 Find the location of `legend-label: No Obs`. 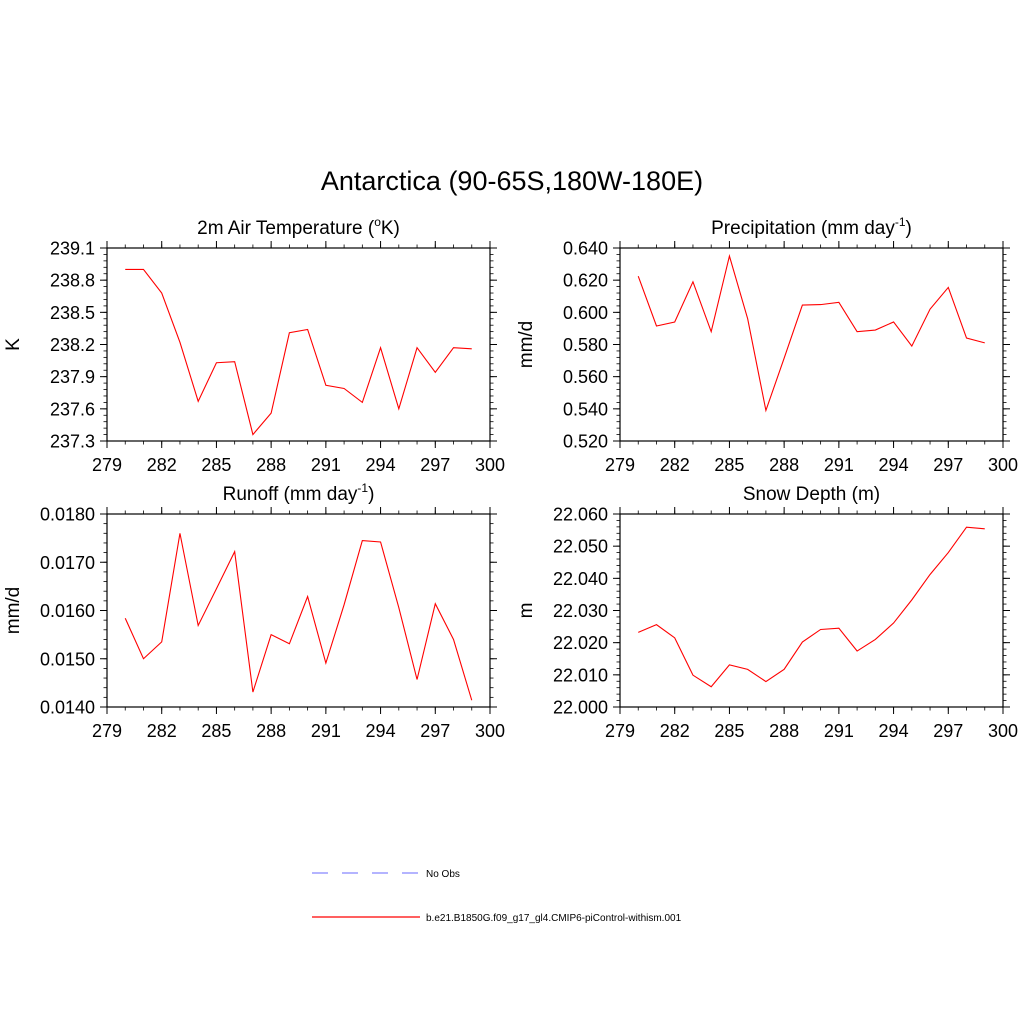

legend-label: No Obs is located at coordinates (443, 874).